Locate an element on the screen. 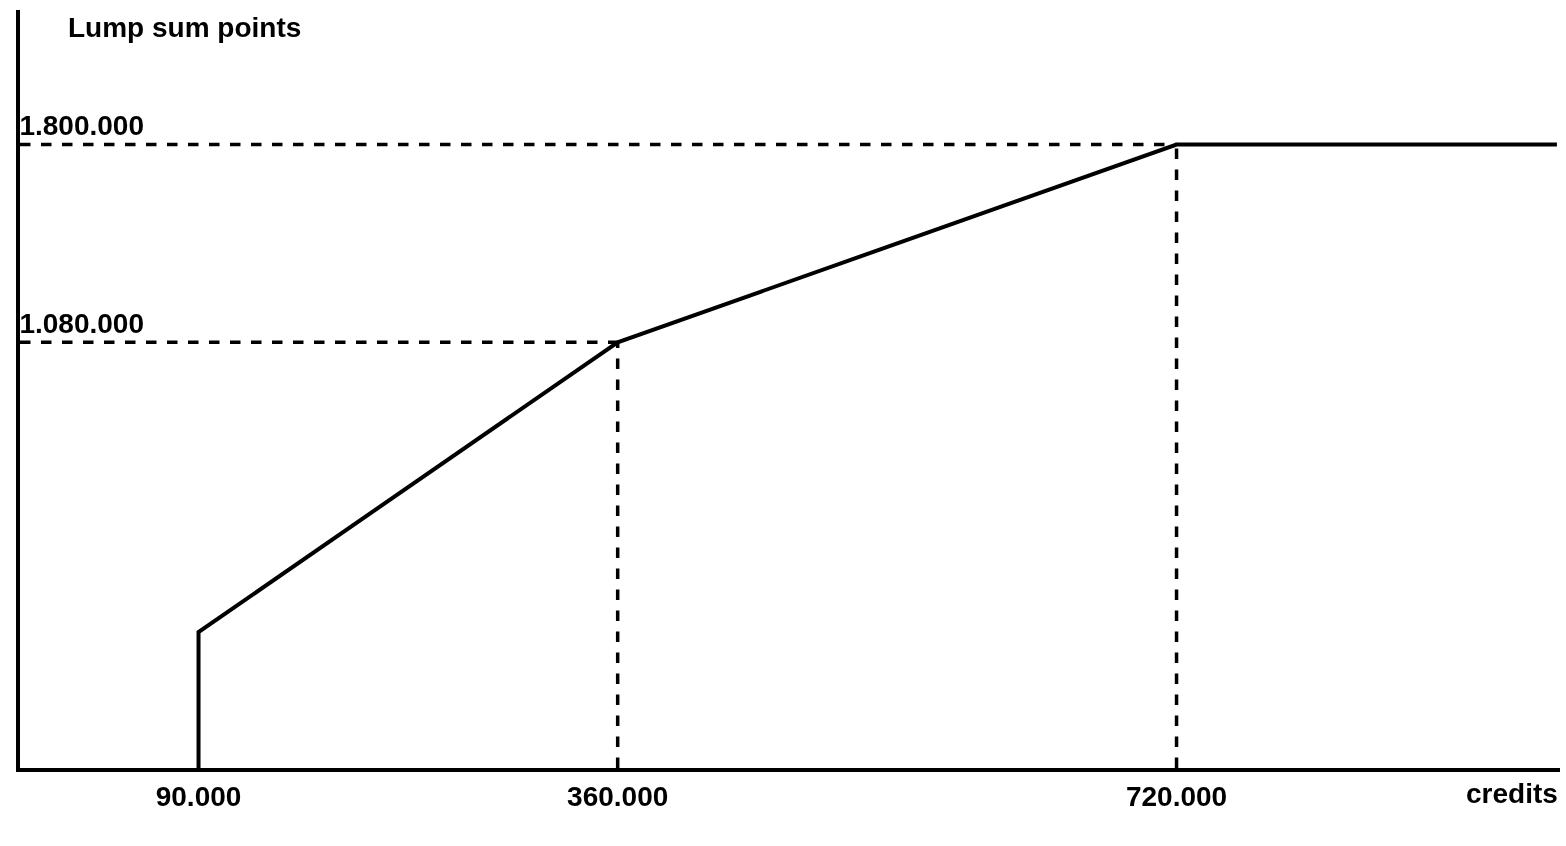  y-axis-title: Lump sum points is located at coordinates (185, 27).